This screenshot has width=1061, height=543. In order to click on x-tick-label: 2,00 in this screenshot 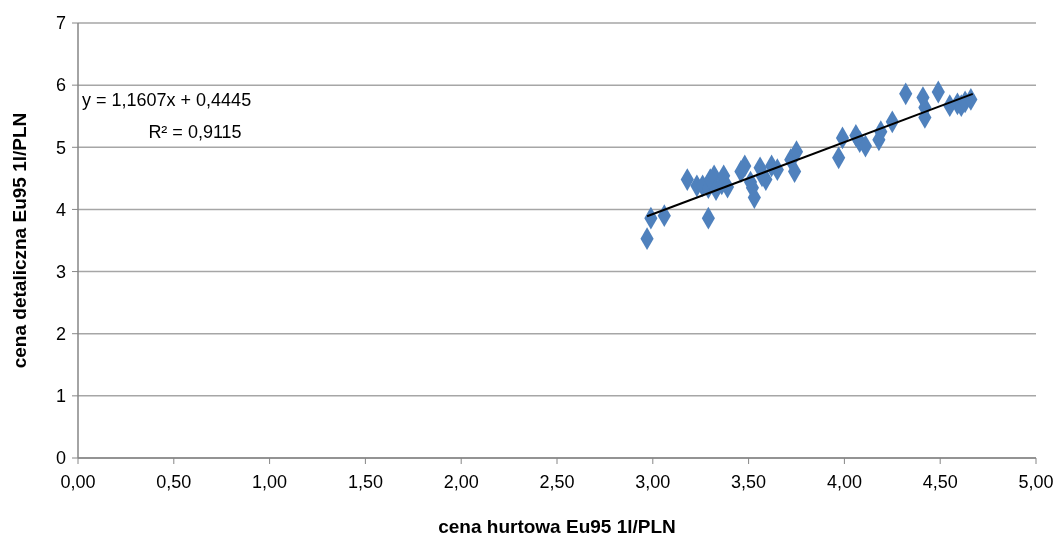, I will do `click(461, 482)`.